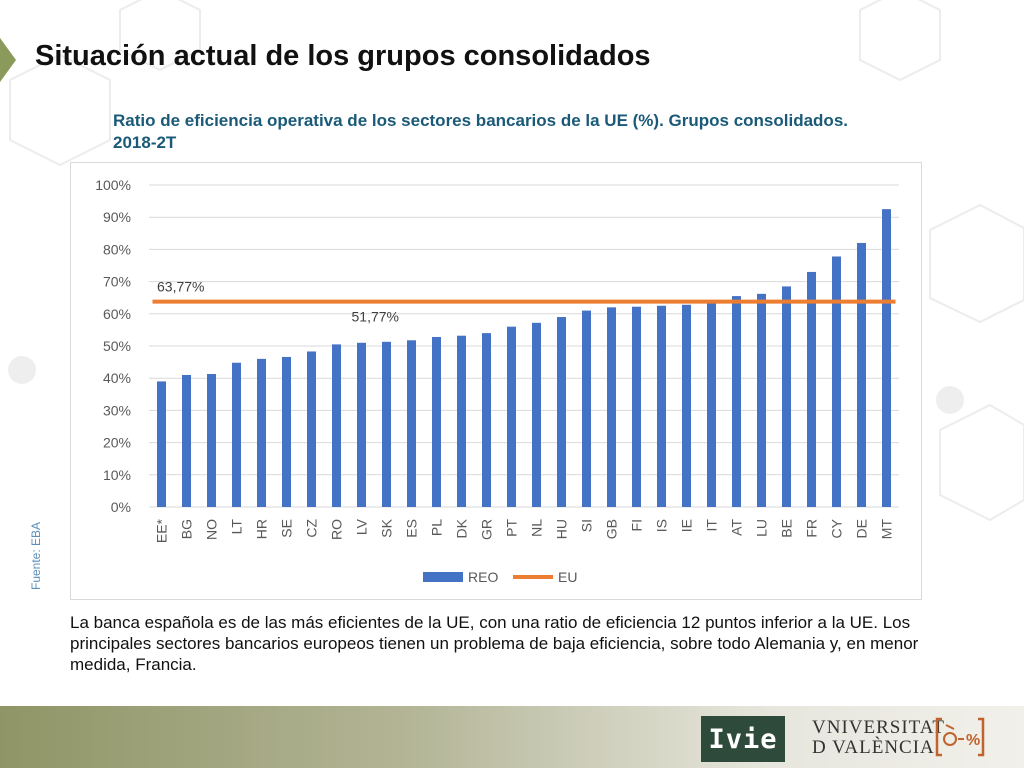  What do you see at coordinates (536, 414) in the screenshot?
I see `bar-NL` at bounding box center [536, 414].